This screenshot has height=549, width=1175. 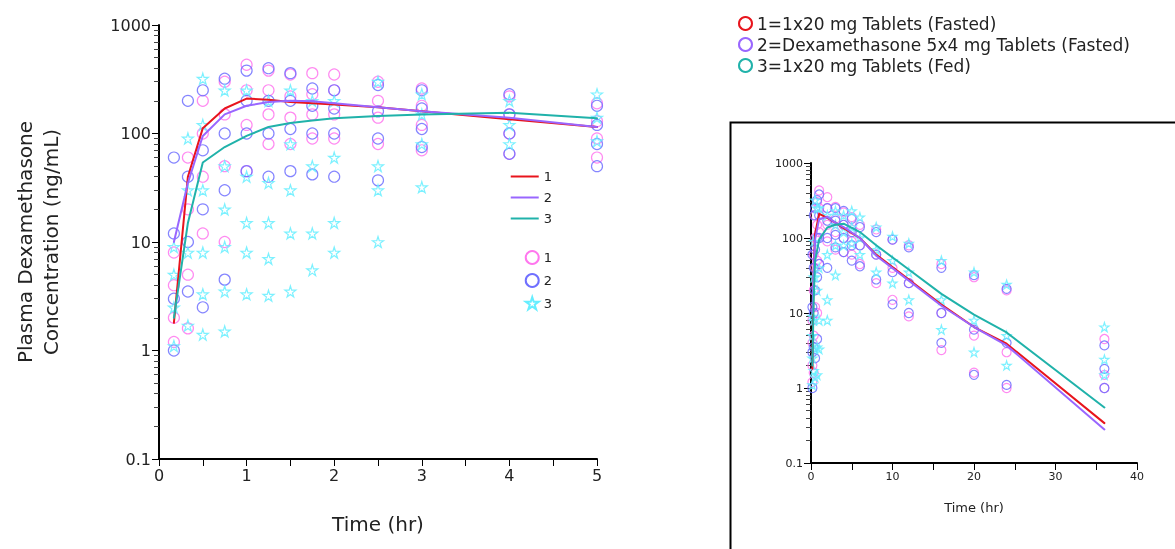 I want to click on x-tick-label: 30, so click(x=1055, y=476).